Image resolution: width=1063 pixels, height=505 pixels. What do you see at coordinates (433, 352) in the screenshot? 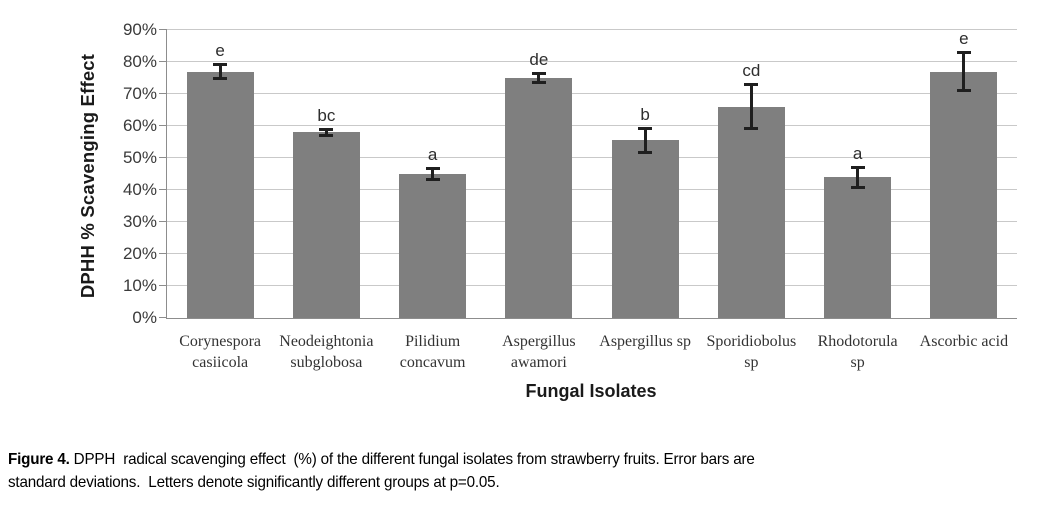
I see `x-category-label-2: Pilidium concavum` at bounding box center [433, 352].